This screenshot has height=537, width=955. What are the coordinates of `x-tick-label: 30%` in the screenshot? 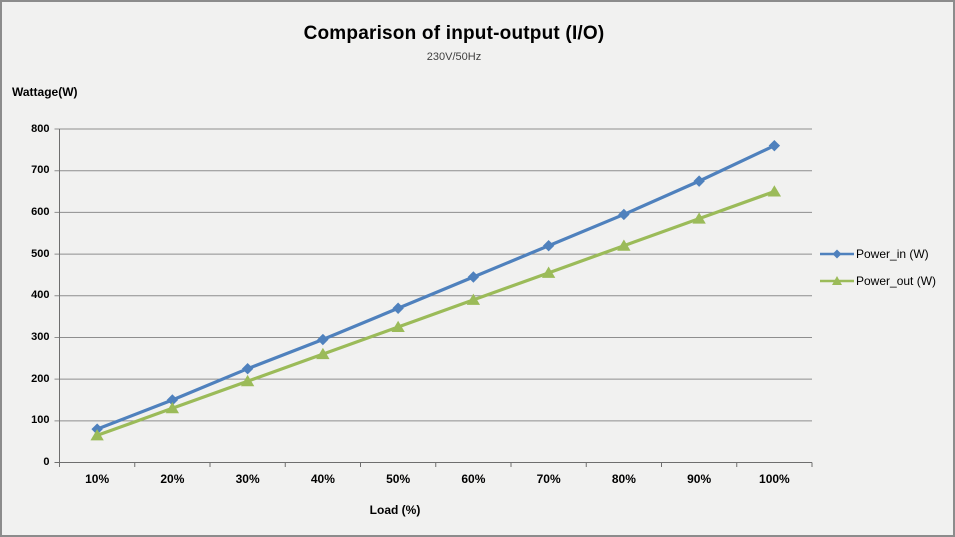 It's located at (247, 478).